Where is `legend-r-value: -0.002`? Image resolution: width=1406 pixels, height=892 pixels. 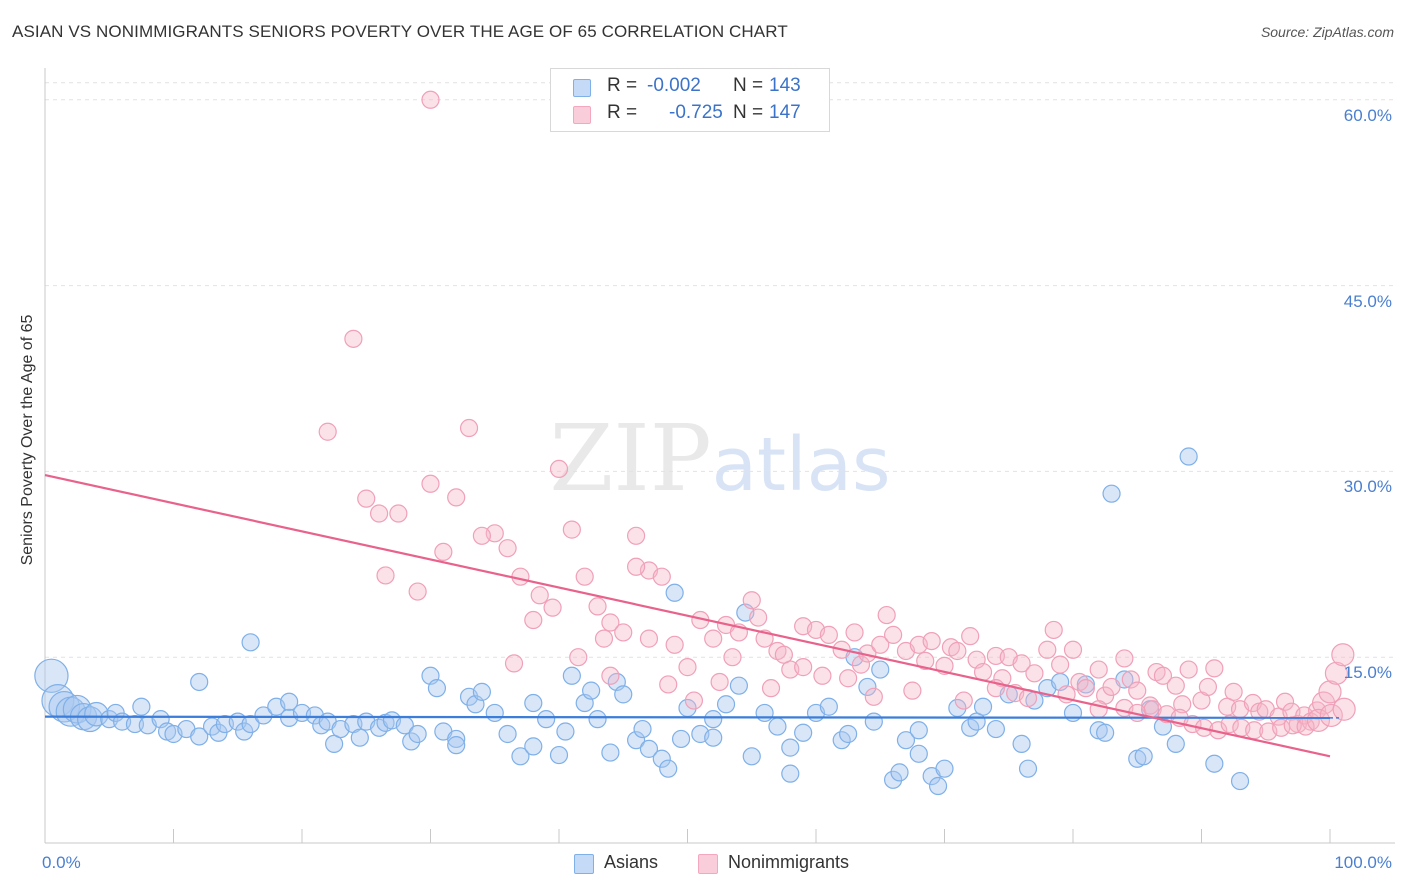
legend-r-value: -0.002 is located at coordinates (674, 85).